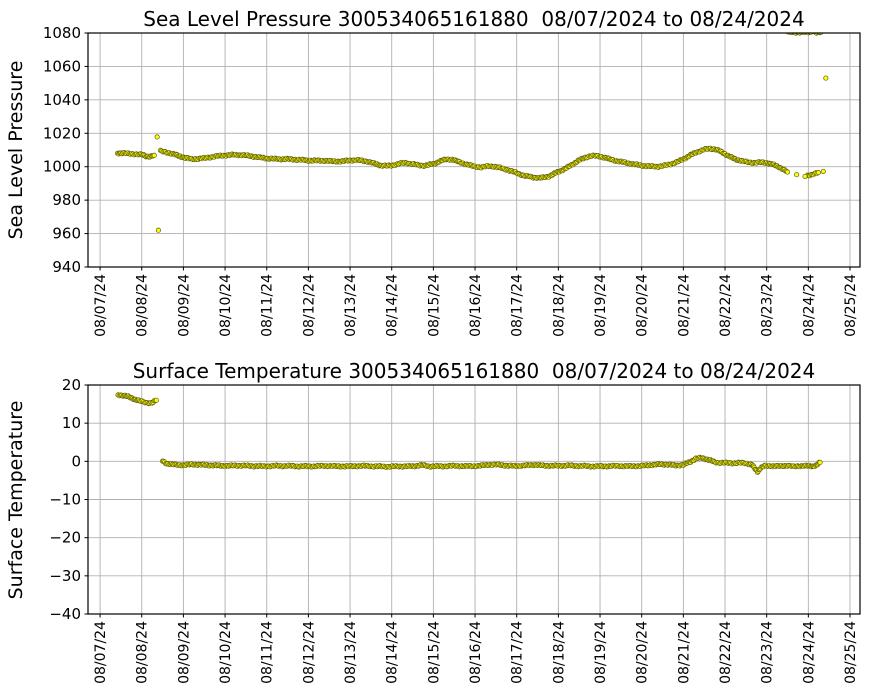 This screenshot has height=700, width=870. Describe the element at coordinates (65, 614) in the screenshot. I see `y-tick-label: −40` at that location.